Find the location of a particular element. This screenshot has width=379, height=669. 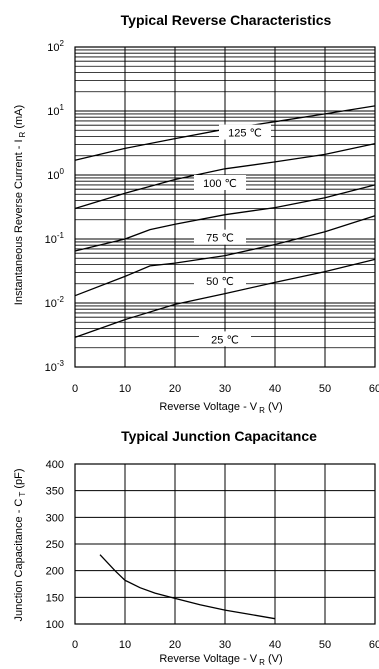

chart2-x-ticks: 0 10 20 30 40 50 60 is located at coordinates (225, 645).